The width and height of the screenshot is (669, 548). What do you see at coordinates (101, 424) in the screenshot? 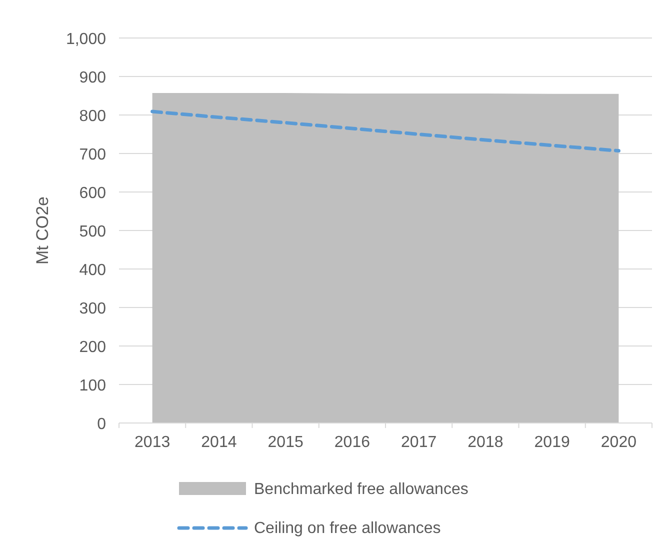
I see `y-tick-label: 0` at bounding box center [101, 424].